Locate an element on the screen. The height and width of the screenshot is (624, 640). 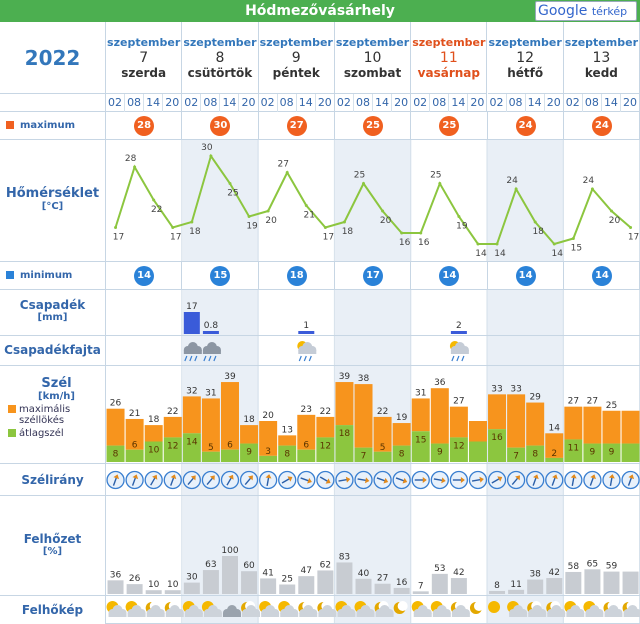
wind-avg-value: 9 is located at coordinates (249, 453).